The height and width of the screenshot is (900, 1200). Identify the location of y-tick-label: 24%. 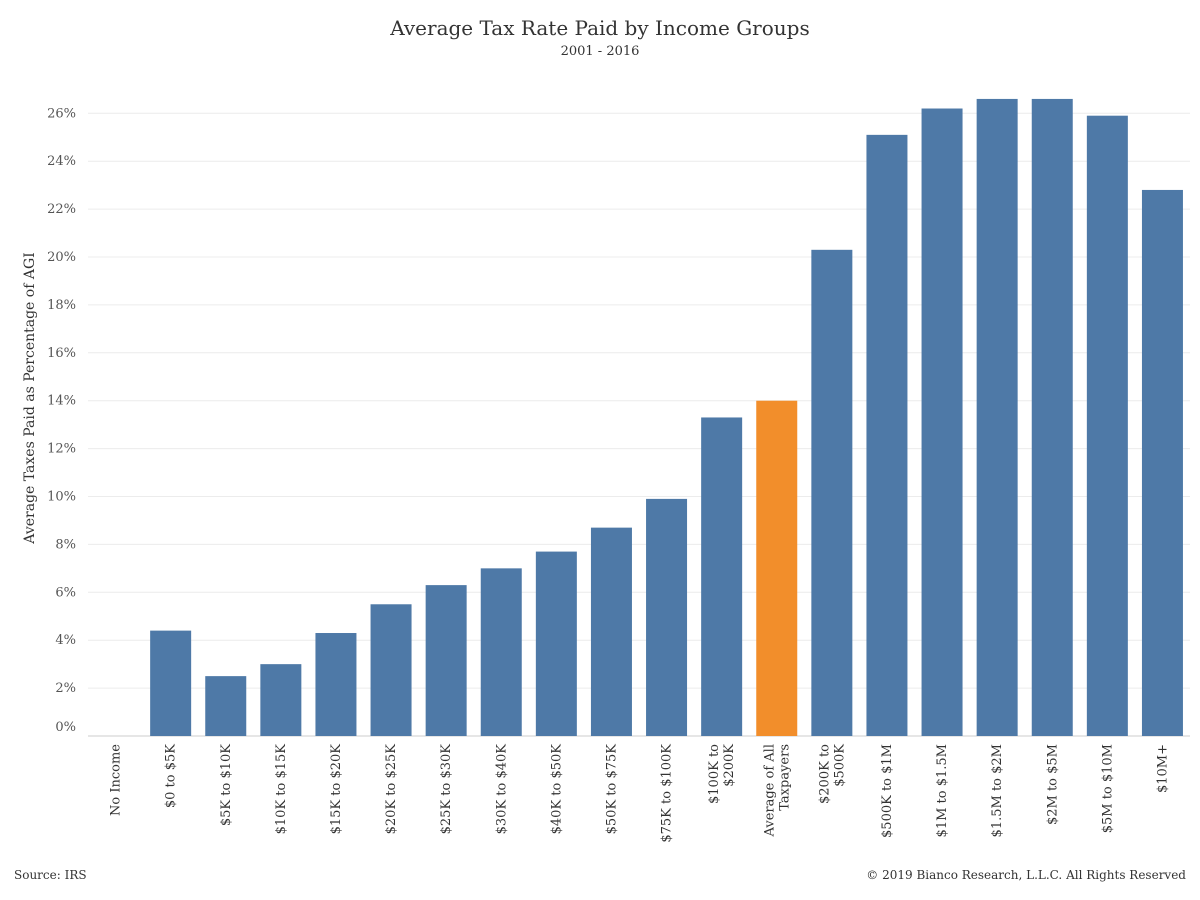
(61, 161).